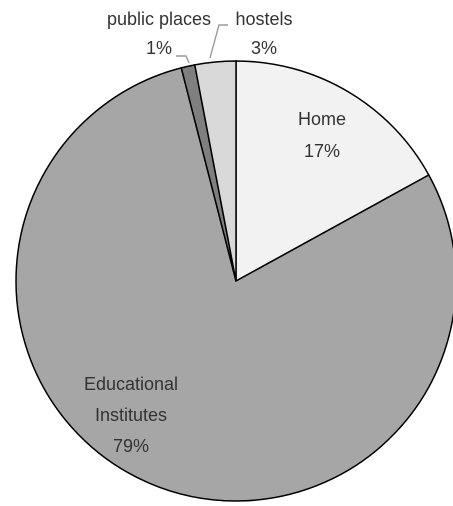 The width and height of the screenshot is (453, 506). Describe the element at coordinates (263, 19) in the screenshot. I see `slice-label-hostels: hostels` at that location.